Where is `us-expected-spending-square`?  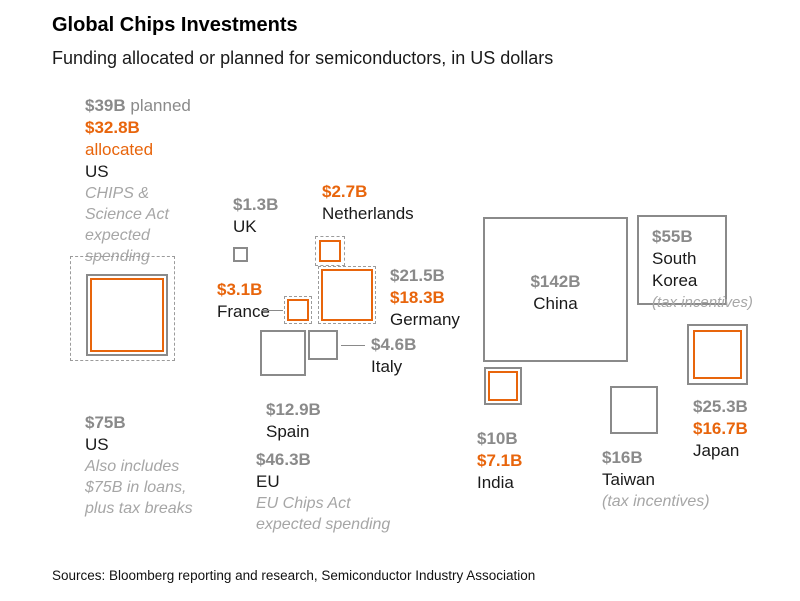 us-expected-spending-square is located at coordinates (122, 308).